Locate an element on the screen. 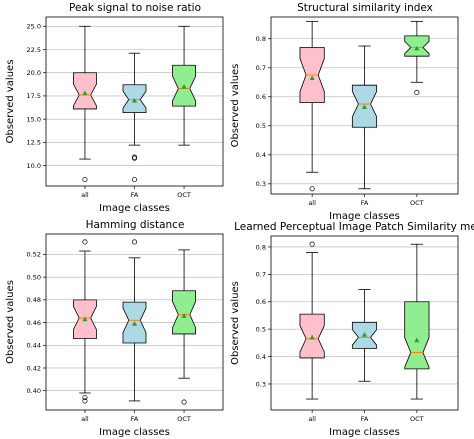 The width and height of the screenshot is (474, 439). y-tick-label: 10.0 is located at coordinates (34, 166).